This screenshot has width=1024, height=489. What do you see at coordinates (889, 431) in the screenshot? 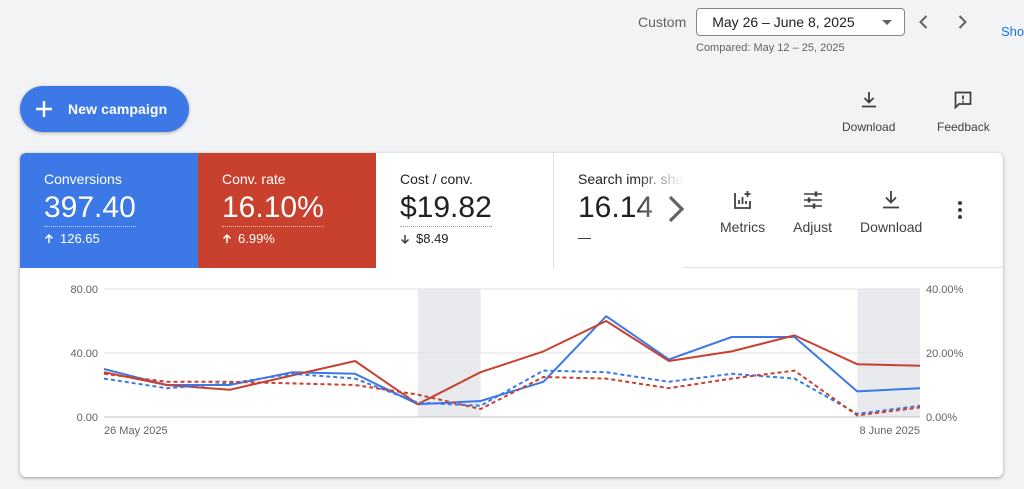
I see `x-tick-label: 8 June 2025` at bounding box center [889, 431].